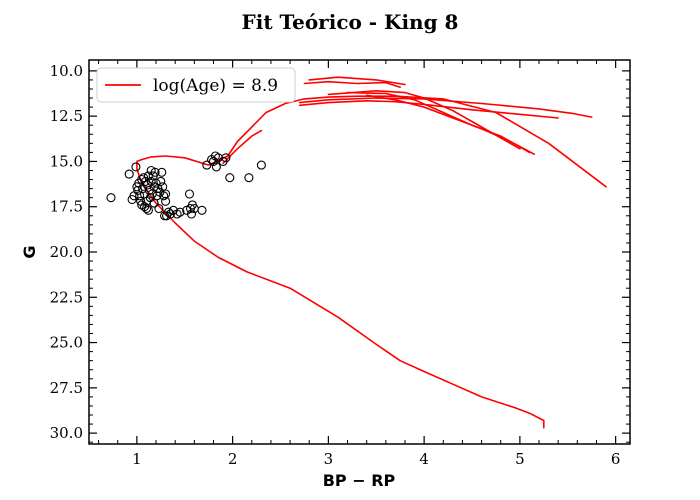 The image size is (700, 500). Describe the element at coordinates (66, 343) in the screenshot. I see `y-tick-label: 25.0` at that location.